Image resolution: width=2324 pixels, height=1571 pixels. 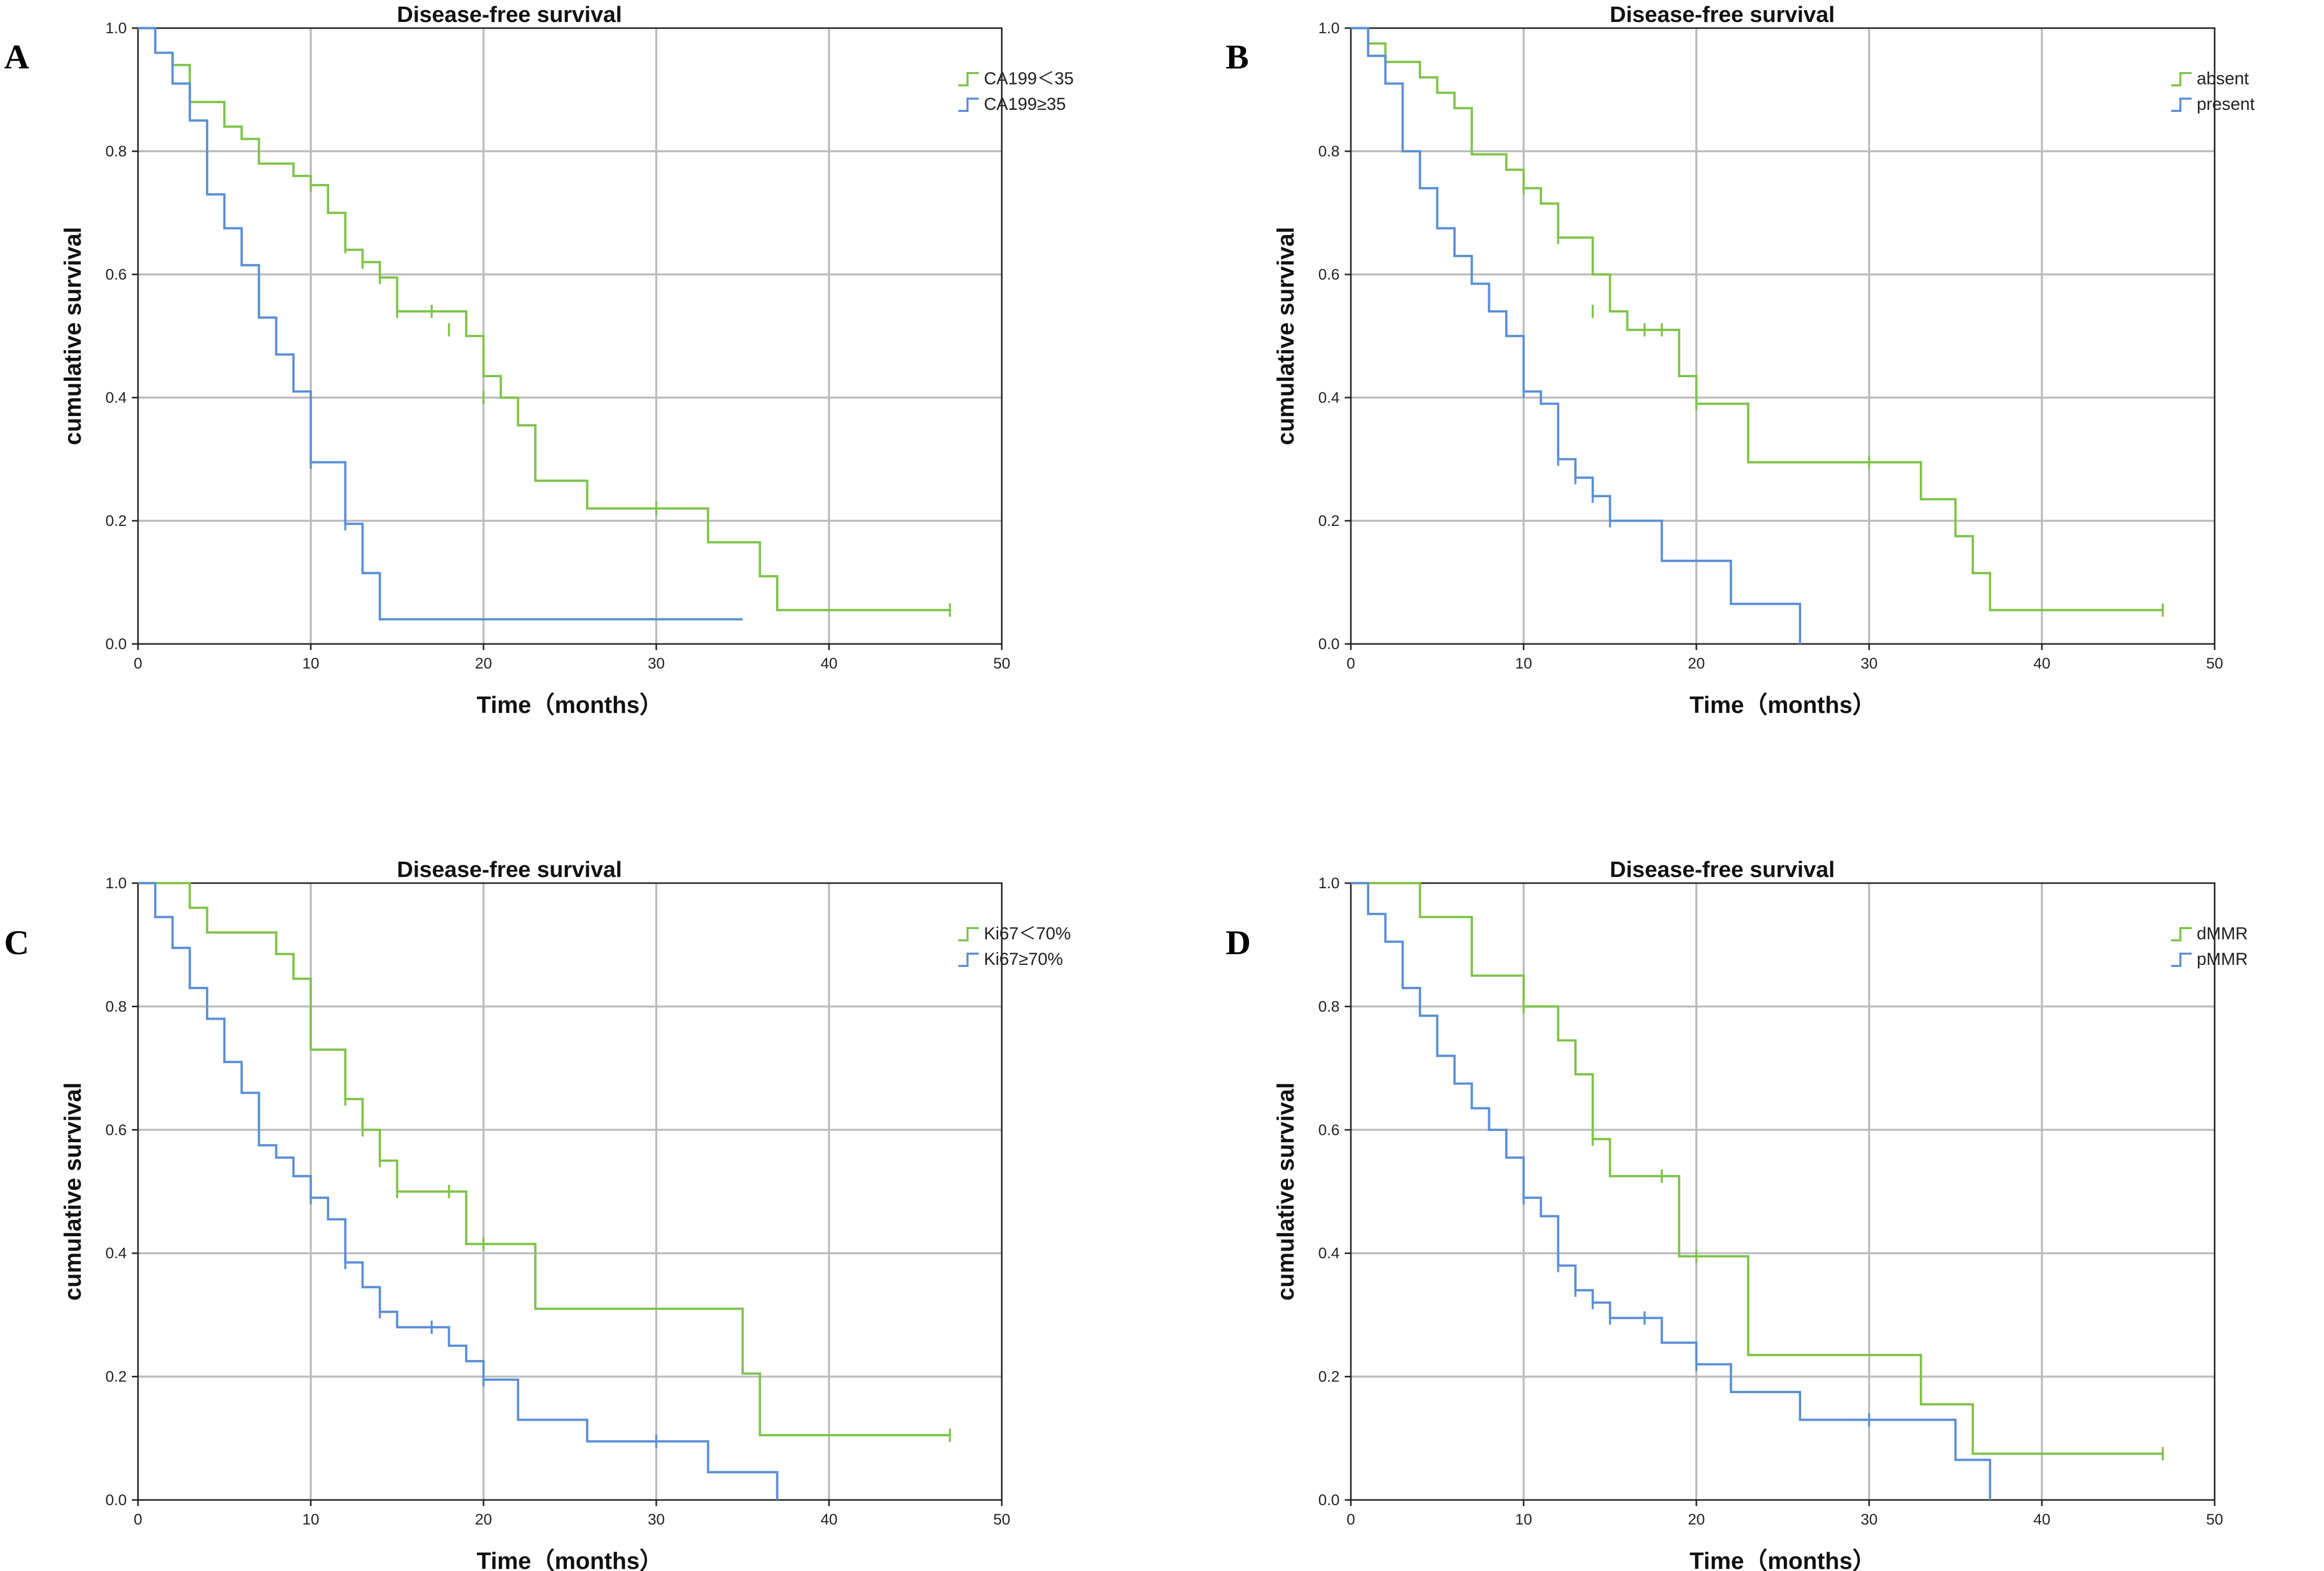 What do you see at coordinates (1237, 56) in the screenshot?
I see `panel-label-b: B` at bounding box center [1237, 56].